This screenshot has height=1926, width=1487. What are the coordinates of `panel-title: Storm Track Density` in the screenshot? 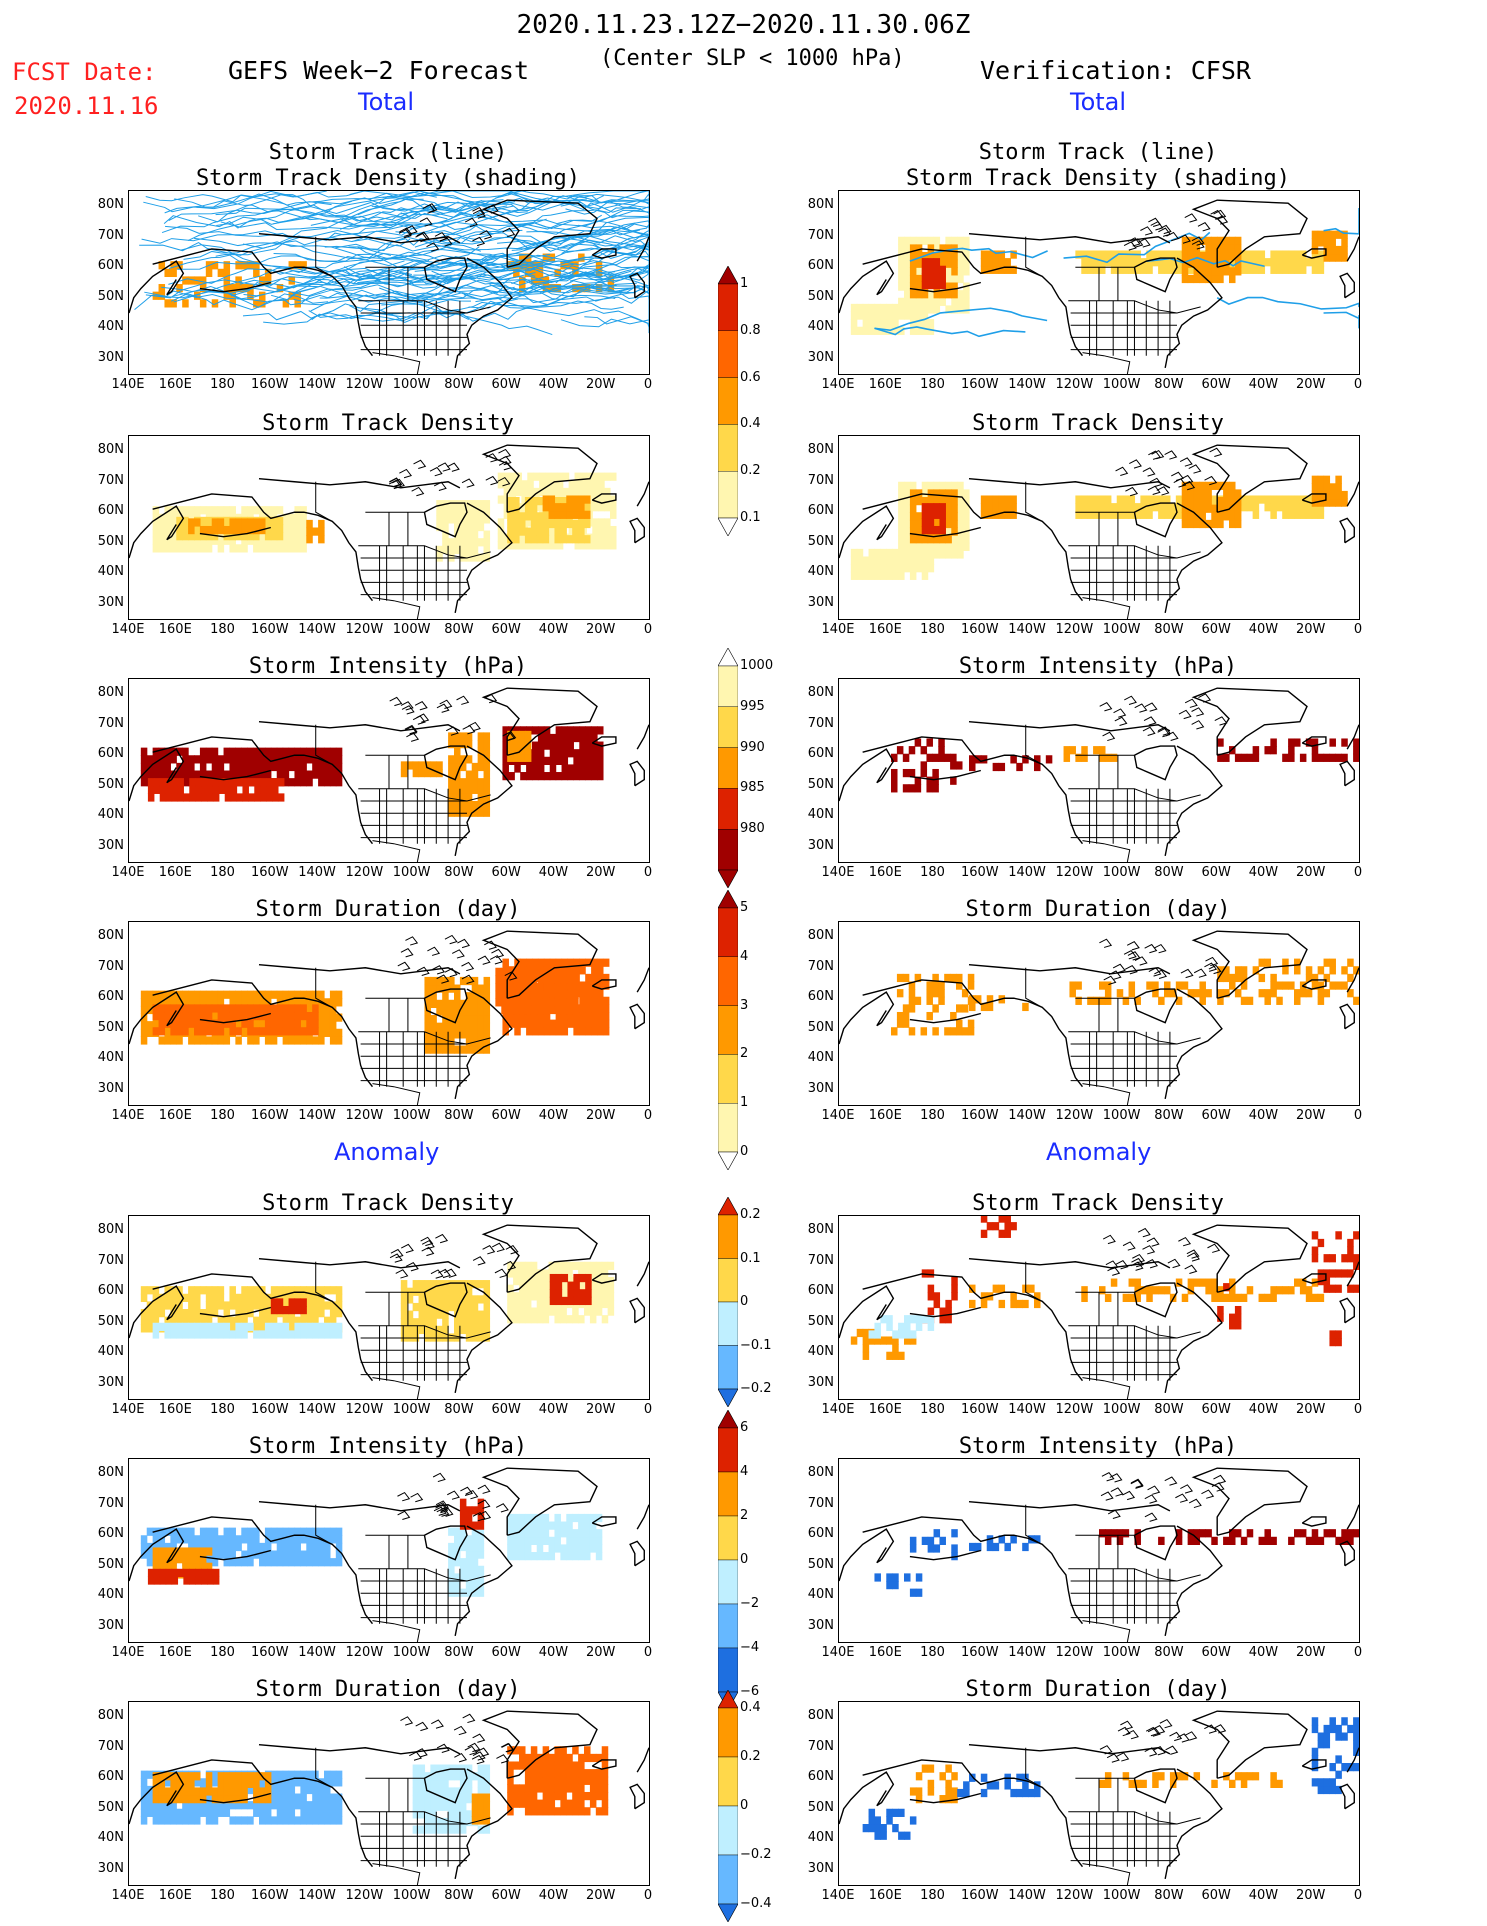 It's located at (1098, 423).